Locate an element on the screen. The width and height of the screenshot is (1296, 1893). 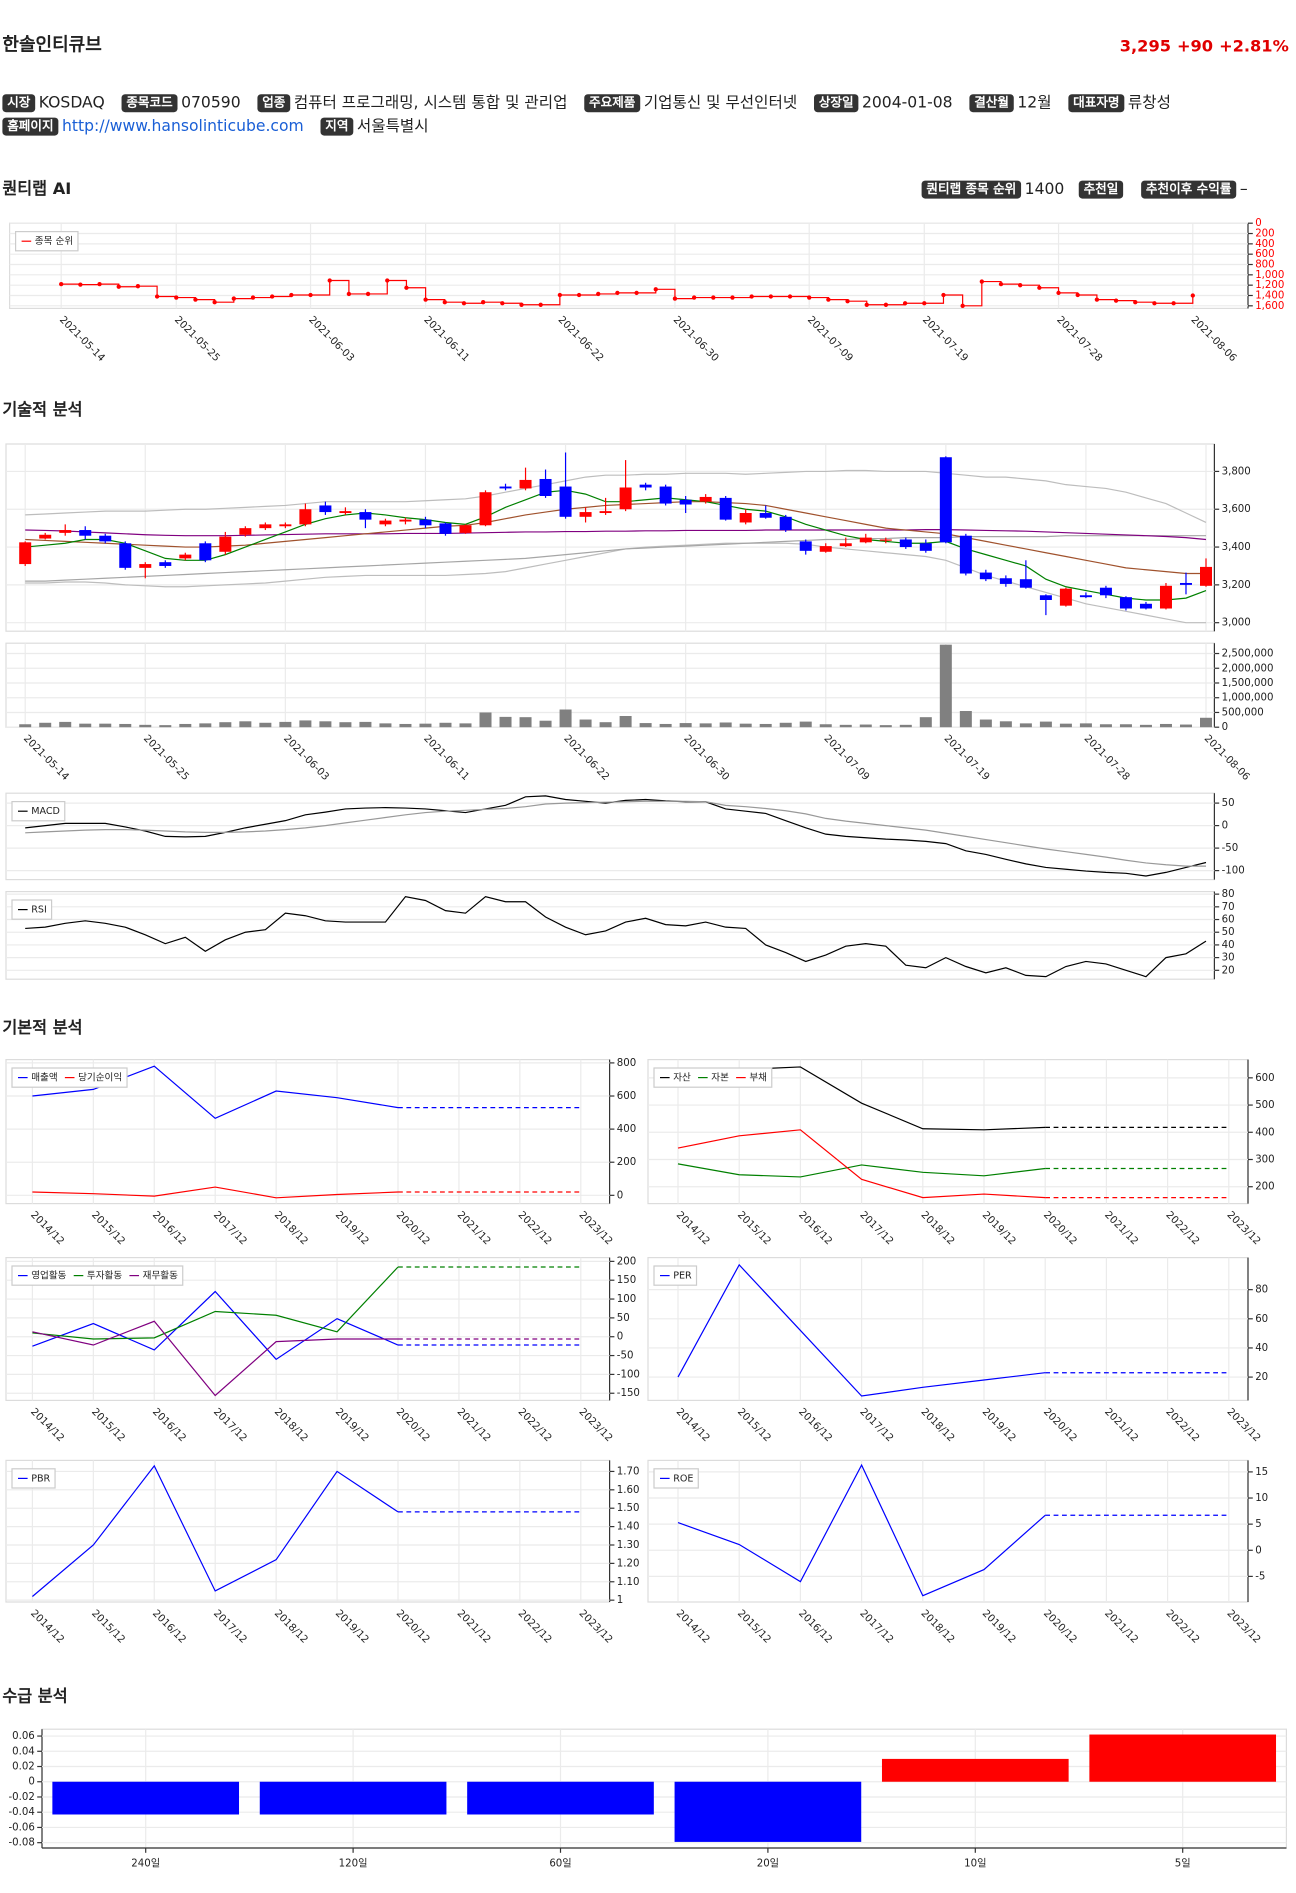
info-value: 서울특별시 is located at coordinates (393, 126).